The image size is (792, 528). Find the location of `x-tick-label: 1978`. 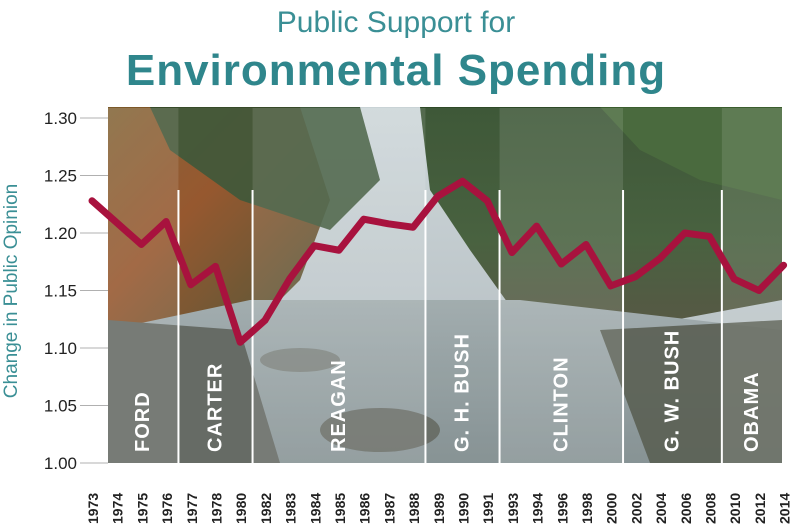

x-tick-label: 1978 is located at coordinates (217, 508).